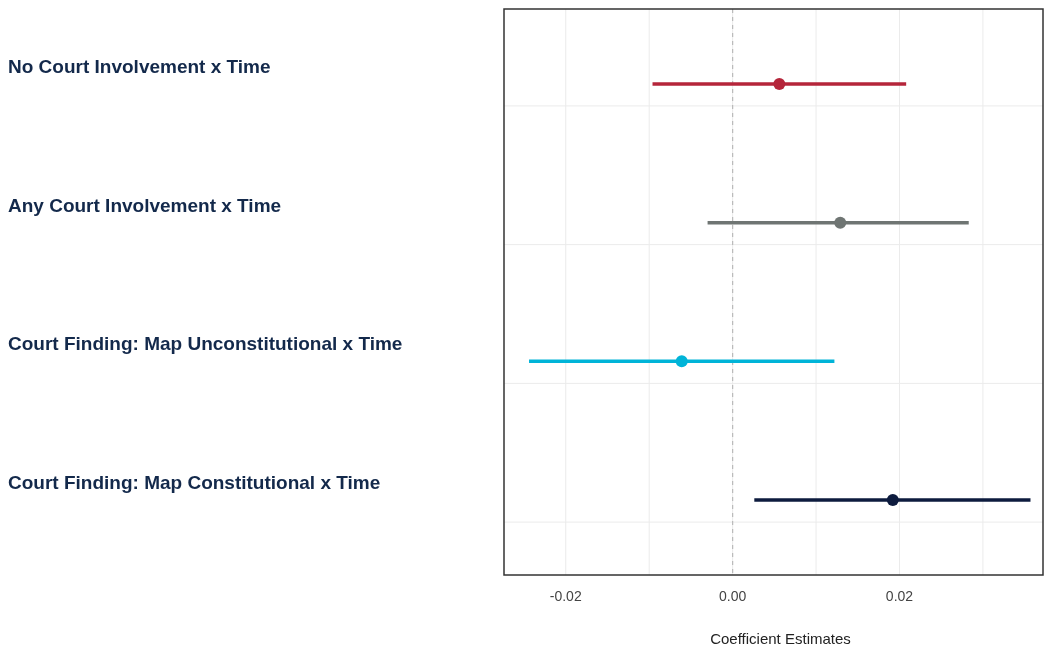 The width and height of the screenshot is (1044, 652). What do you see at coordinates (780, 638) in the screenshot?
I see `x-axis-title: Coefficient Estimates` at bounding box center [780, 638].